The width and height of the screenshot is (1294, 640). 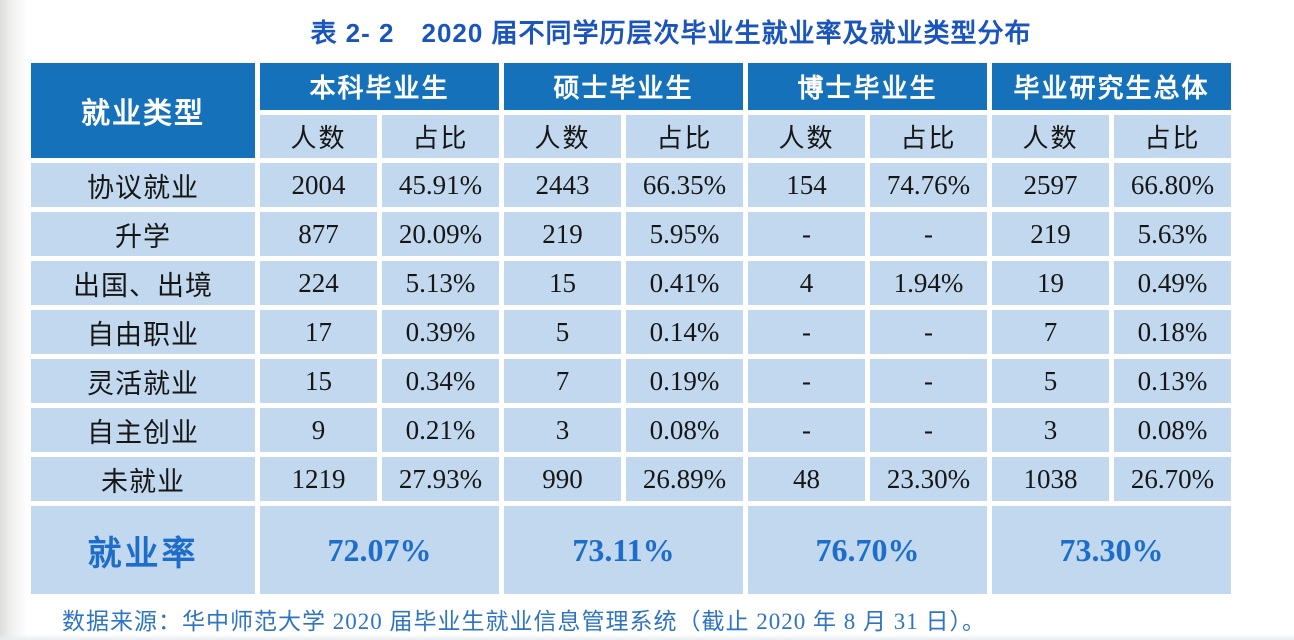 What do you see at coordinates (671, 33) in the screenshot?
I see `table-title: 表 2- 2 2020 届不同学历层次毕业生就业率及就业类型分布` at bounding box center [671, 33].